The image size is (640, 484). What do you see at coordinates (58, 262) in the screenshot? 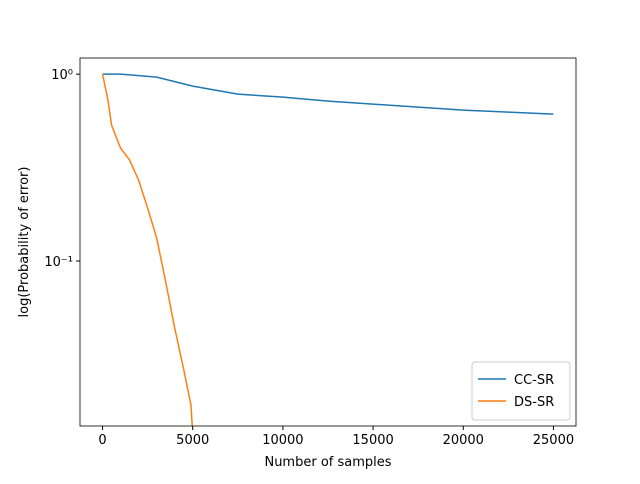
I see `y-tick-label: 10⁻¹` at bounding box center [58, 262].